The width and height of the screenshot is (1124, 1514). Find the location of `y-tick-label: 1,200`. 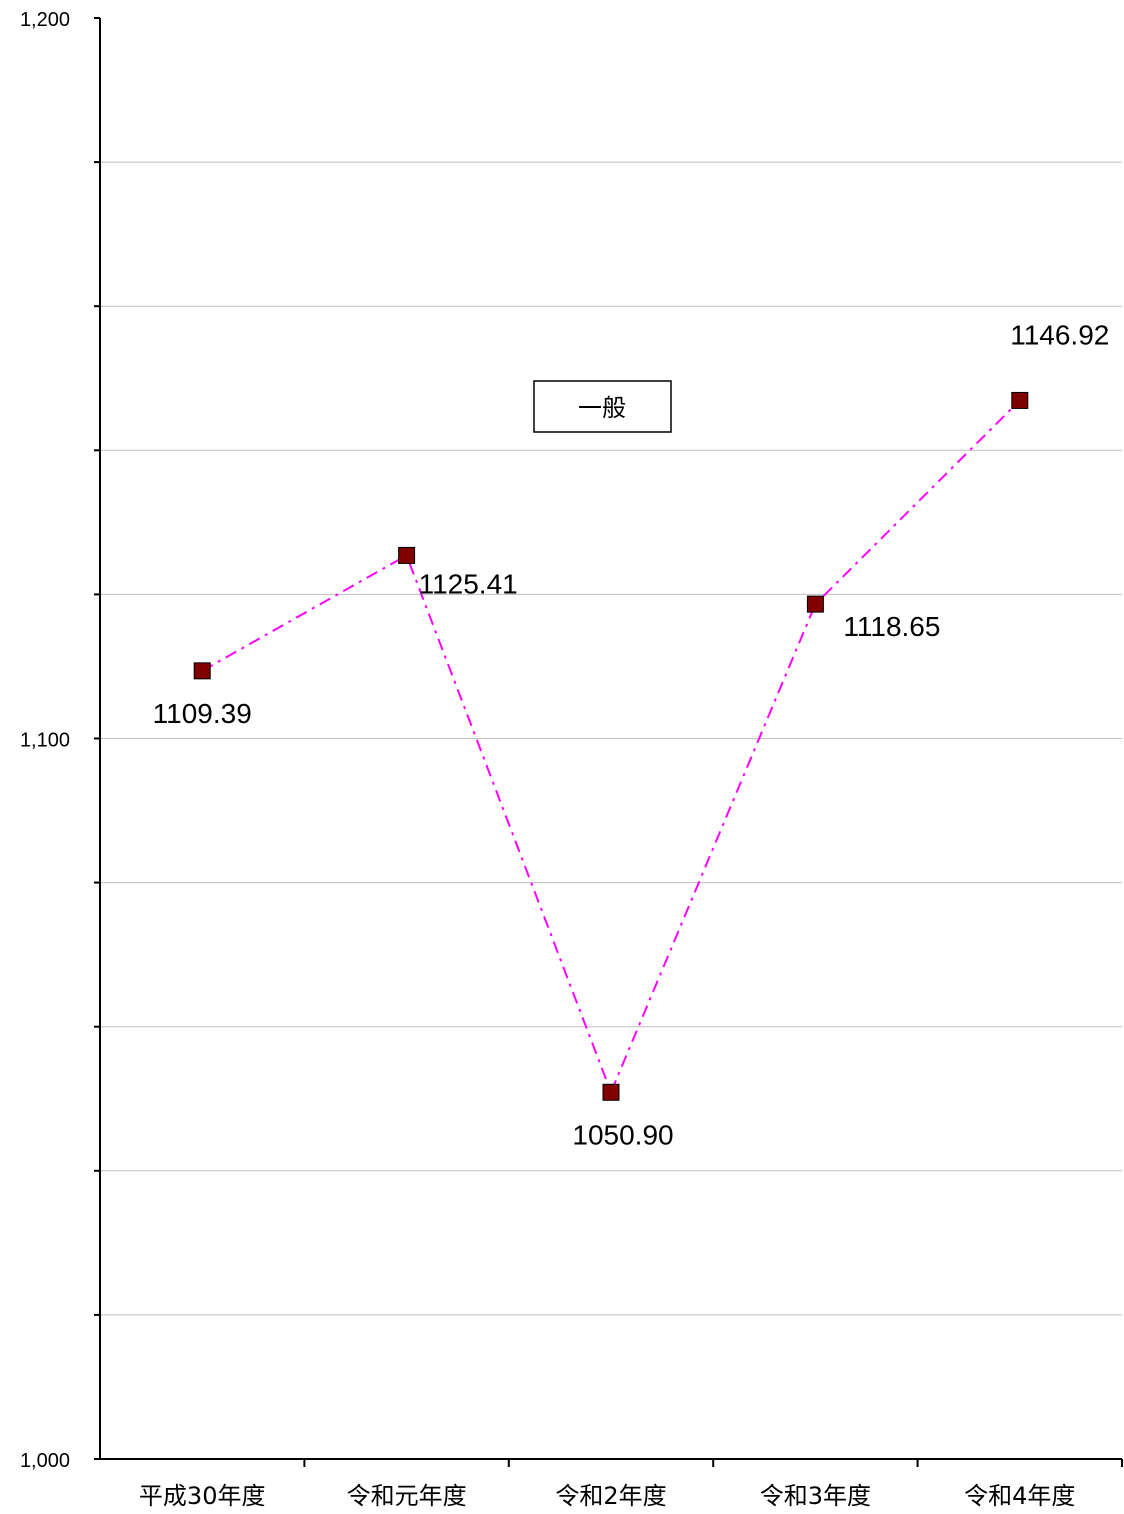

y-tick-label: 1,200 is located at coordinates (45, 20).